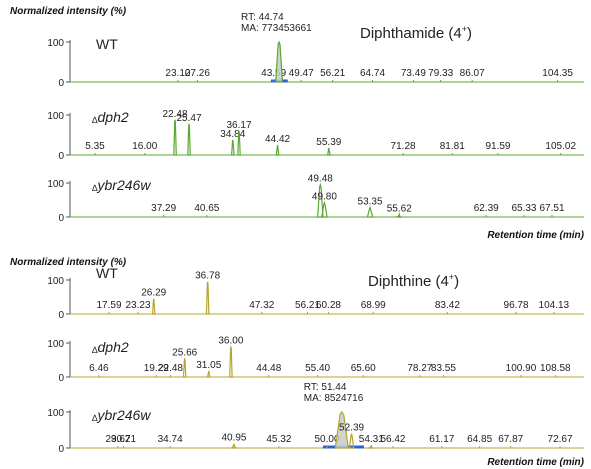  I want to click on peak-label: 56.42, so click(392, 439).